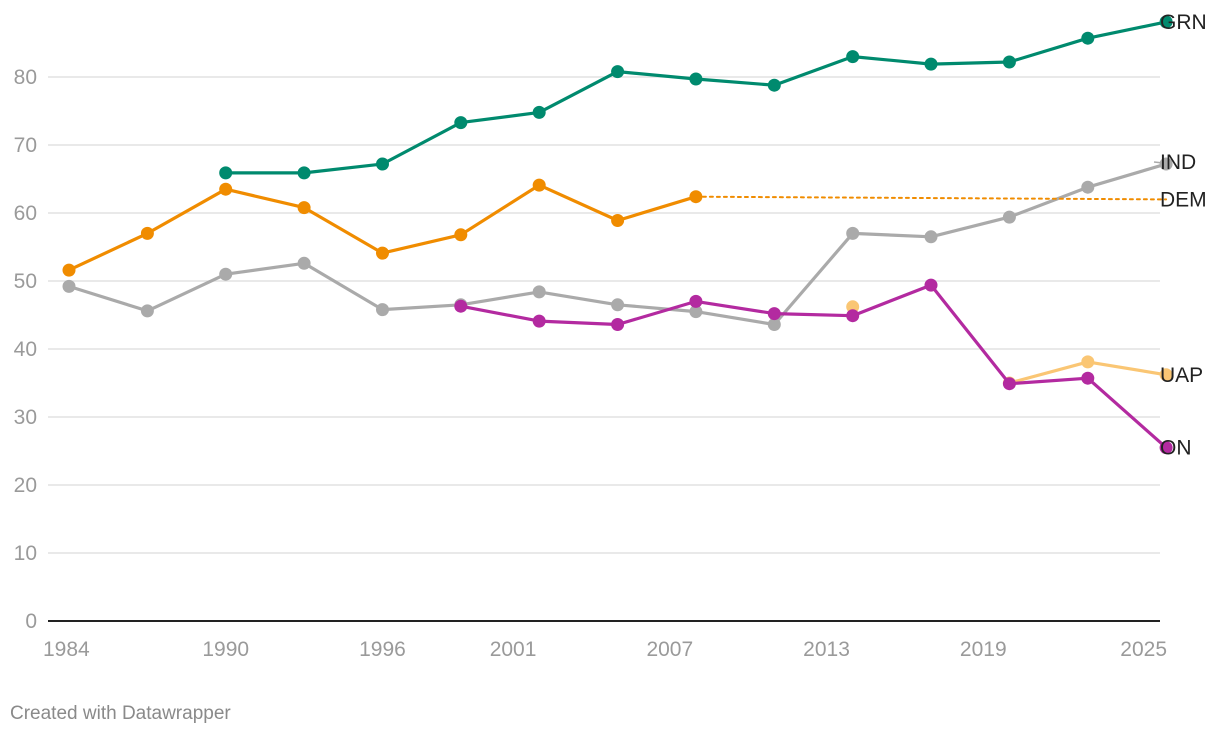 The width and height of the screenshot is (1220, 738). What do you see at coordinates (1183, 22) in the screenshot?
I see `series-label-grn: GRN` at bounding box center [1183, 22].